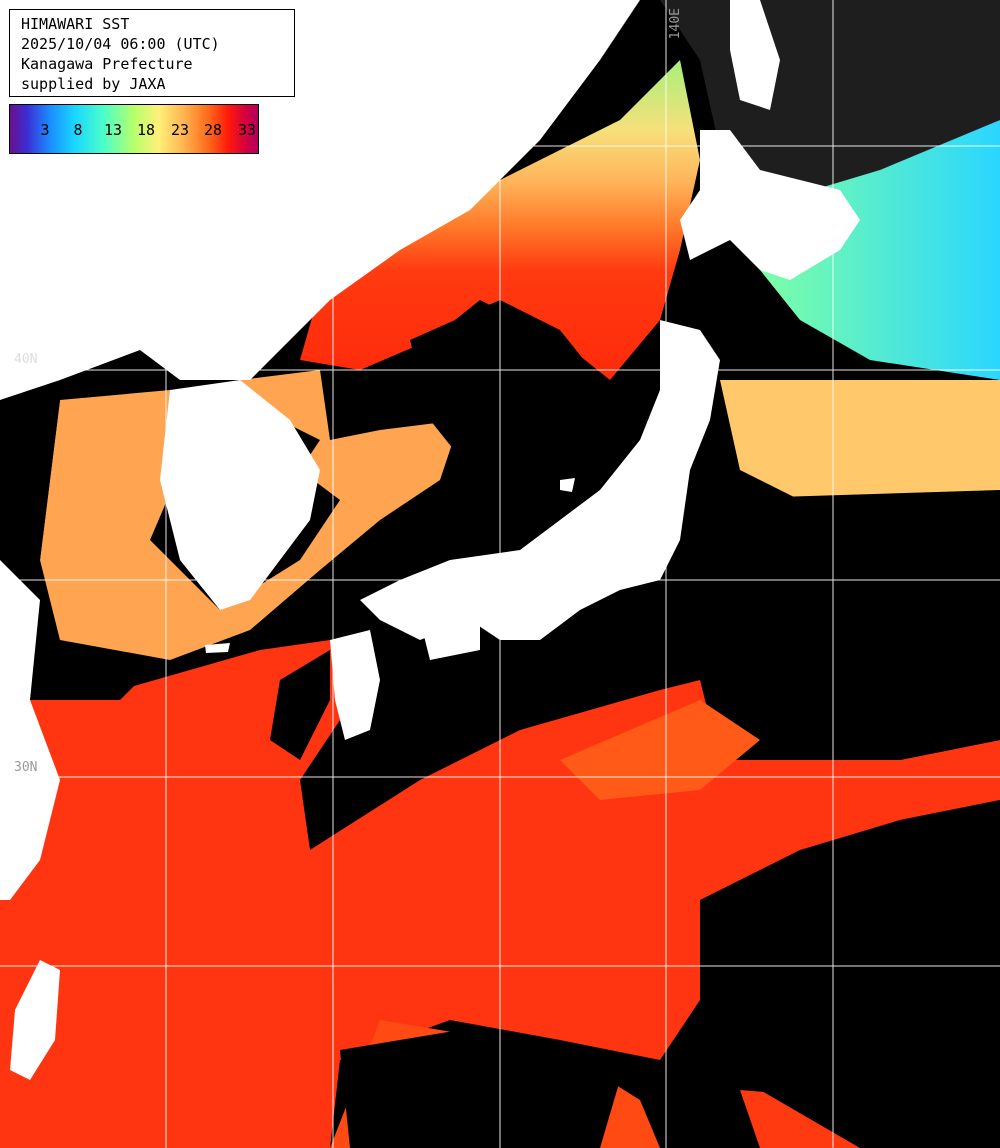 This screenshot has height=1148, width=1000. What do you see at coordinates (213, 130) in the screenshot?
I see `legend-tick: 28` at bounding box center [213, 130].